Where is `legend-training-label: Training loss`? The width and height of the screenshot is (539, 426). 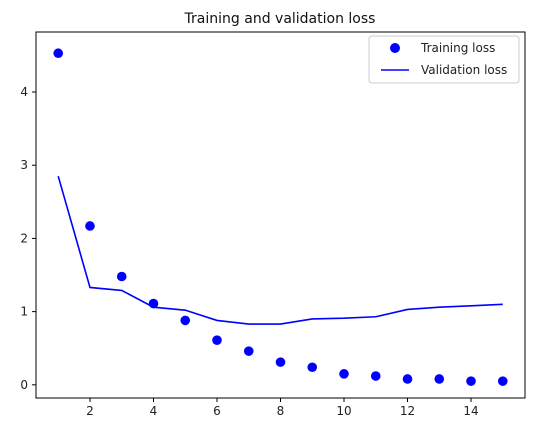 legend-training-label: Training loss is located at coordinates (457, 48).